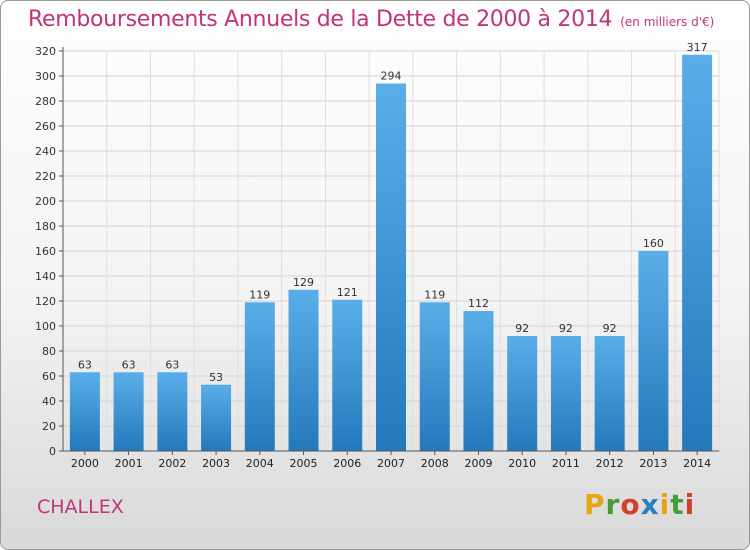  I want to click on x-tick-label: 2010, so click(522, 463).